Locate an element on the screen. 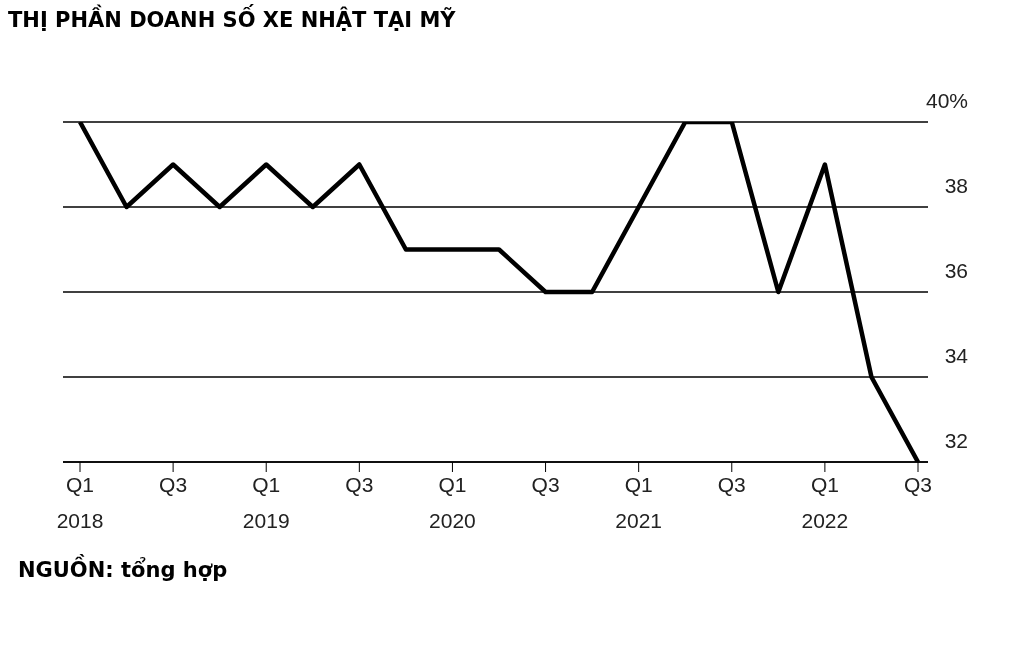 The image size is (1027, 650). y-tick-label: 36 is located at coordinates (956, 270).